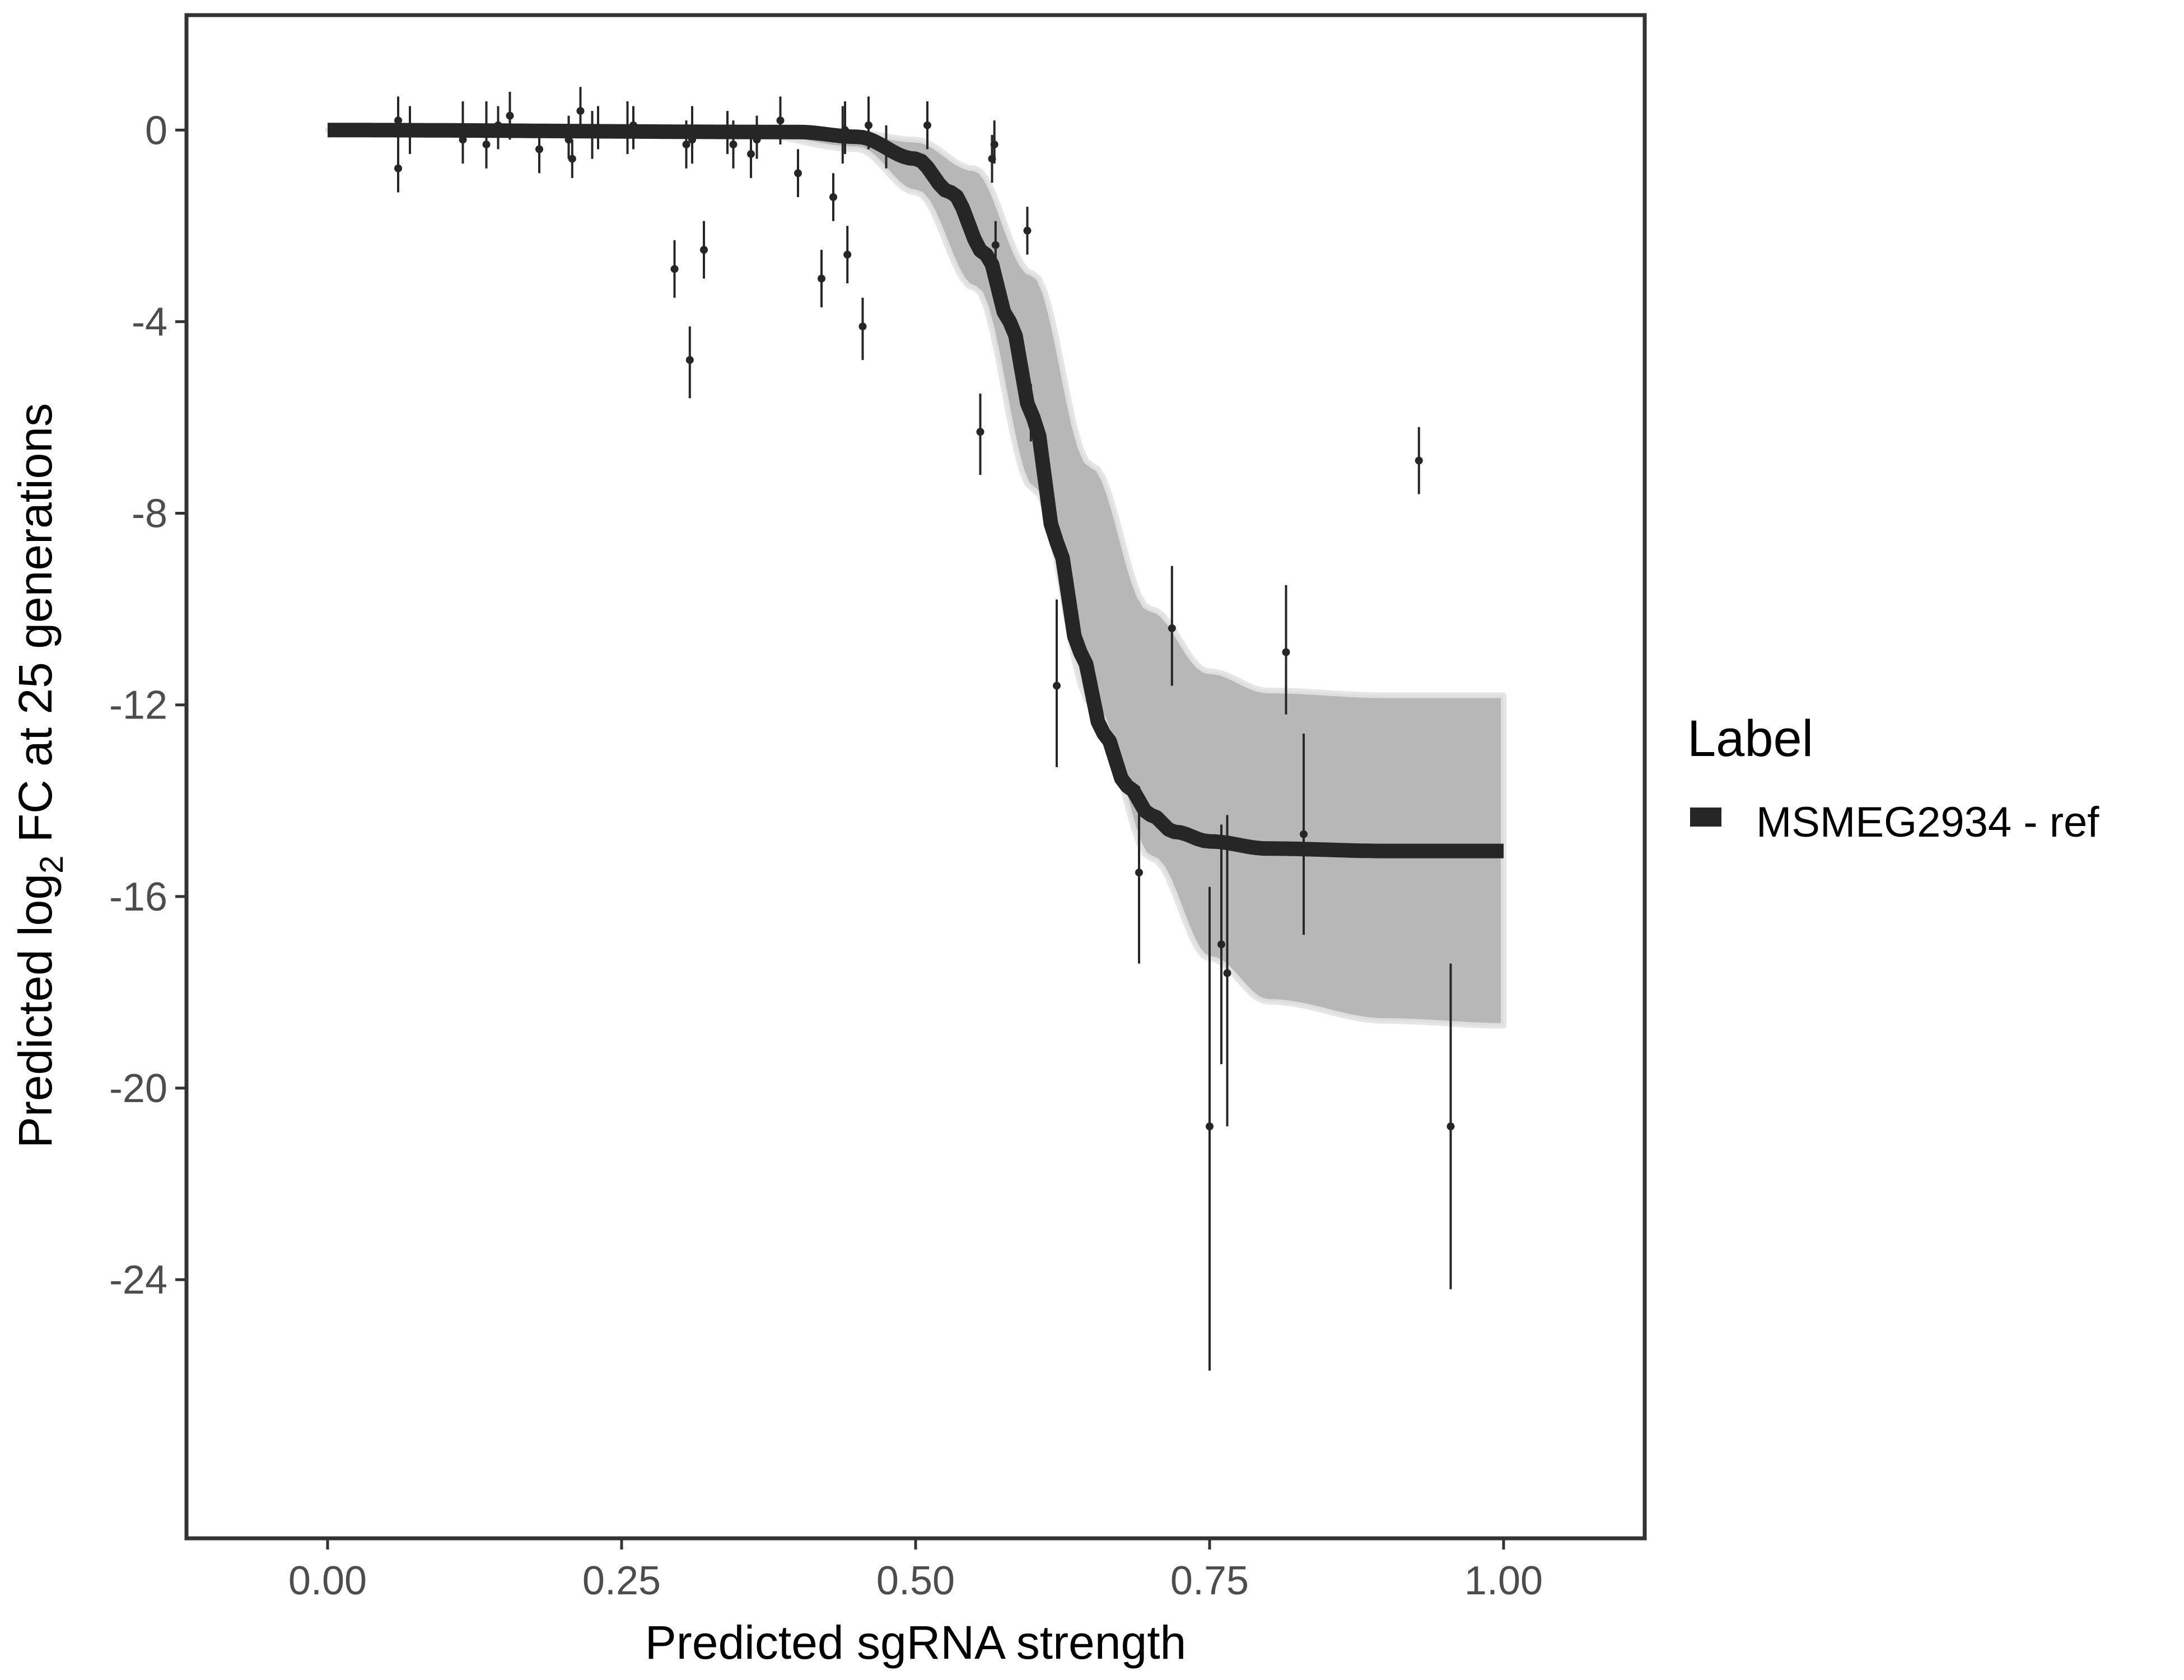 Image resolution: width=2184 pixels, height=1680 pixels. What do you see at coordinates (916, 1581) in the screenshot?
I see `x-tick-label: 0.50` at bounding box center [916, 1581].